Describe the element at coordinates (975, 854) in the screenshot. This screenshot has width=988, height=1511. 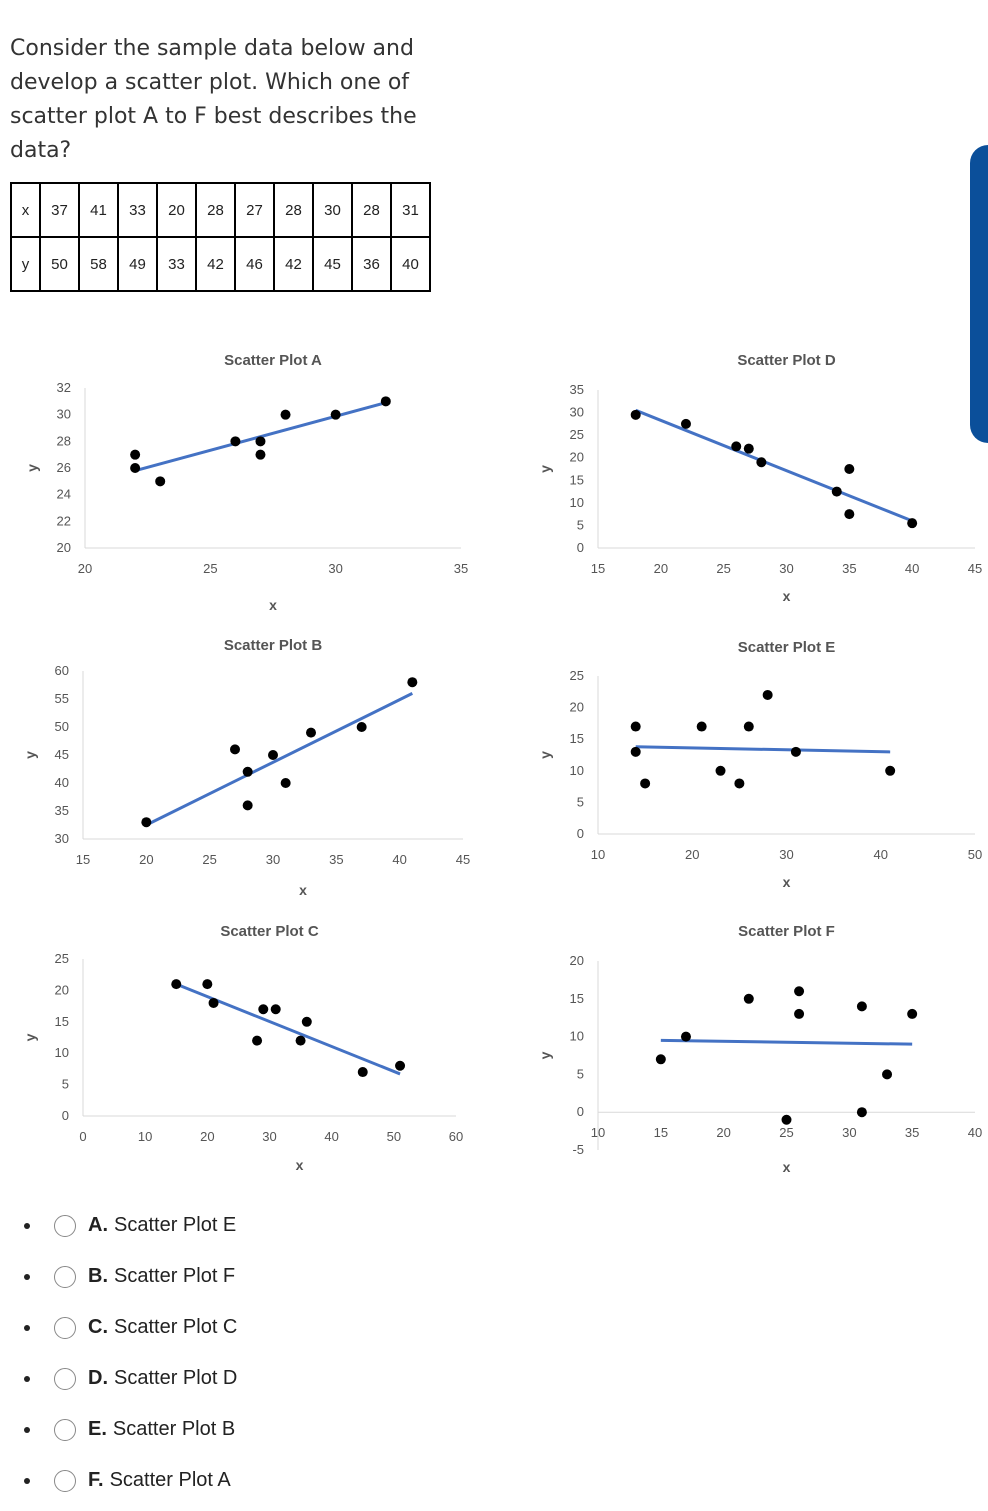
I see `x-tick-label: 50` at that location.